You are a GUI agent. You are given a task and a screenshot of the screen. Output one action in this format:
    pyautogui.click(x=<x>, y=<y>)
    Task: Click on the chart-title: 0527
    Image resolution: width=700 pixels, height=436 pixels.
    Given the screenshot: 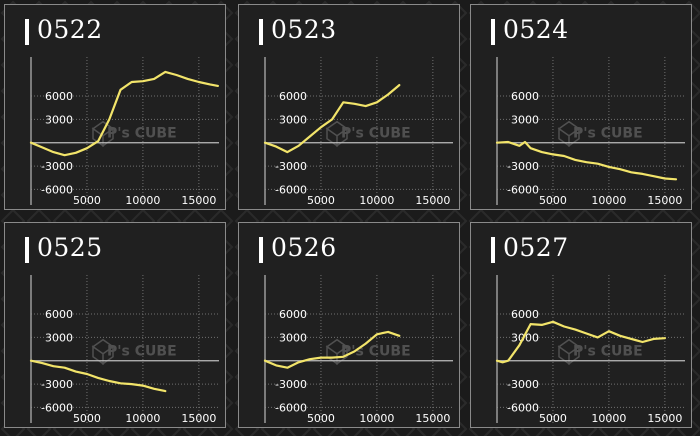 What is the action you would take?
    pyautogui.click(x=536, y=247)
    